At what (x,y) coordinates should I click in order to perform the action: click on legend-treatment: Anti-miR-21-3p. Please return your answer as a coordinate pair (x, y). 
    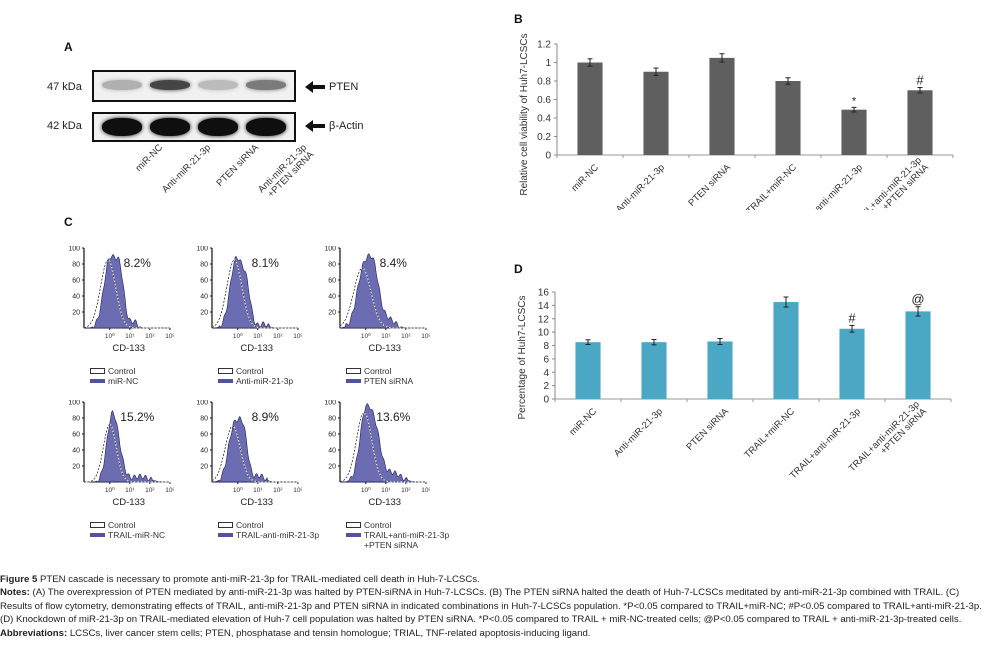
    Looking at the image, I should click on (255, 381).